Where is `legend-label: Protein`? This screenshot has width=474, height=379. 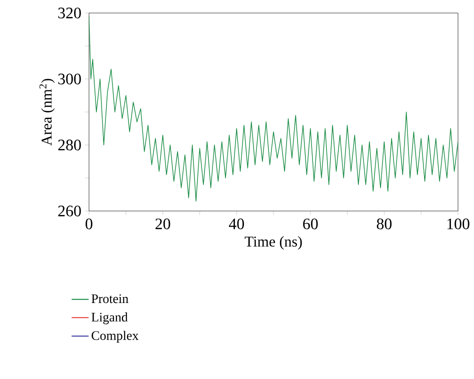 legend-label: Protein is located at coordinates (110, 299).